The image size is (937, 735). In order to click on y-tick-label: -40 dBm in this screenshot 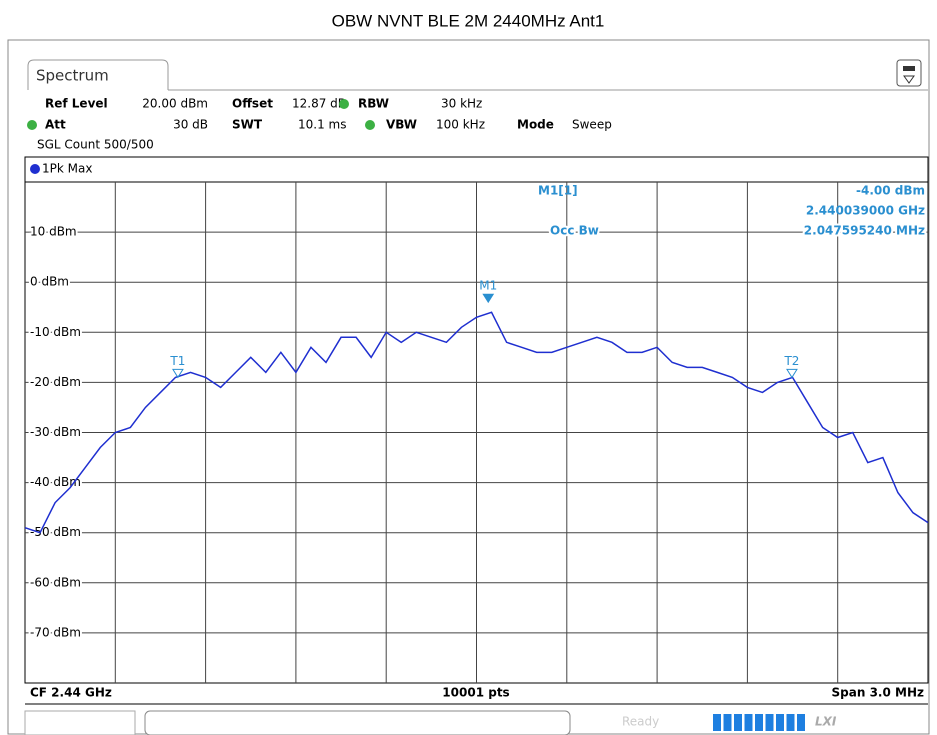, I will do `click(55, 482)`.